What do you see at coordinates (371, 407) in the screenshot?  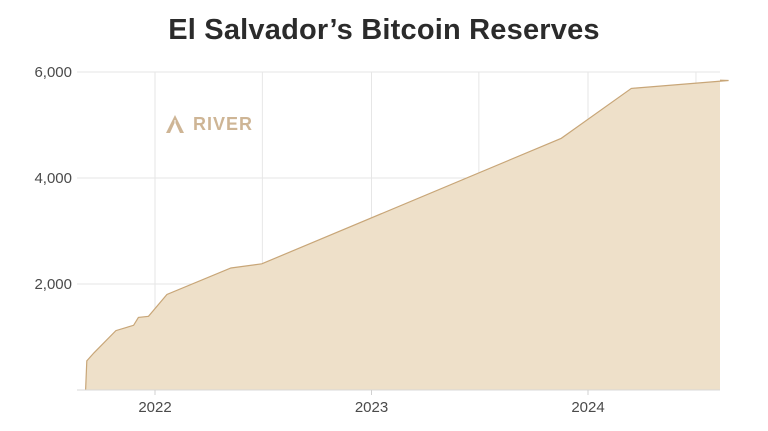 I see `x-tick-label: 2023` at bounding box center [371, 407].